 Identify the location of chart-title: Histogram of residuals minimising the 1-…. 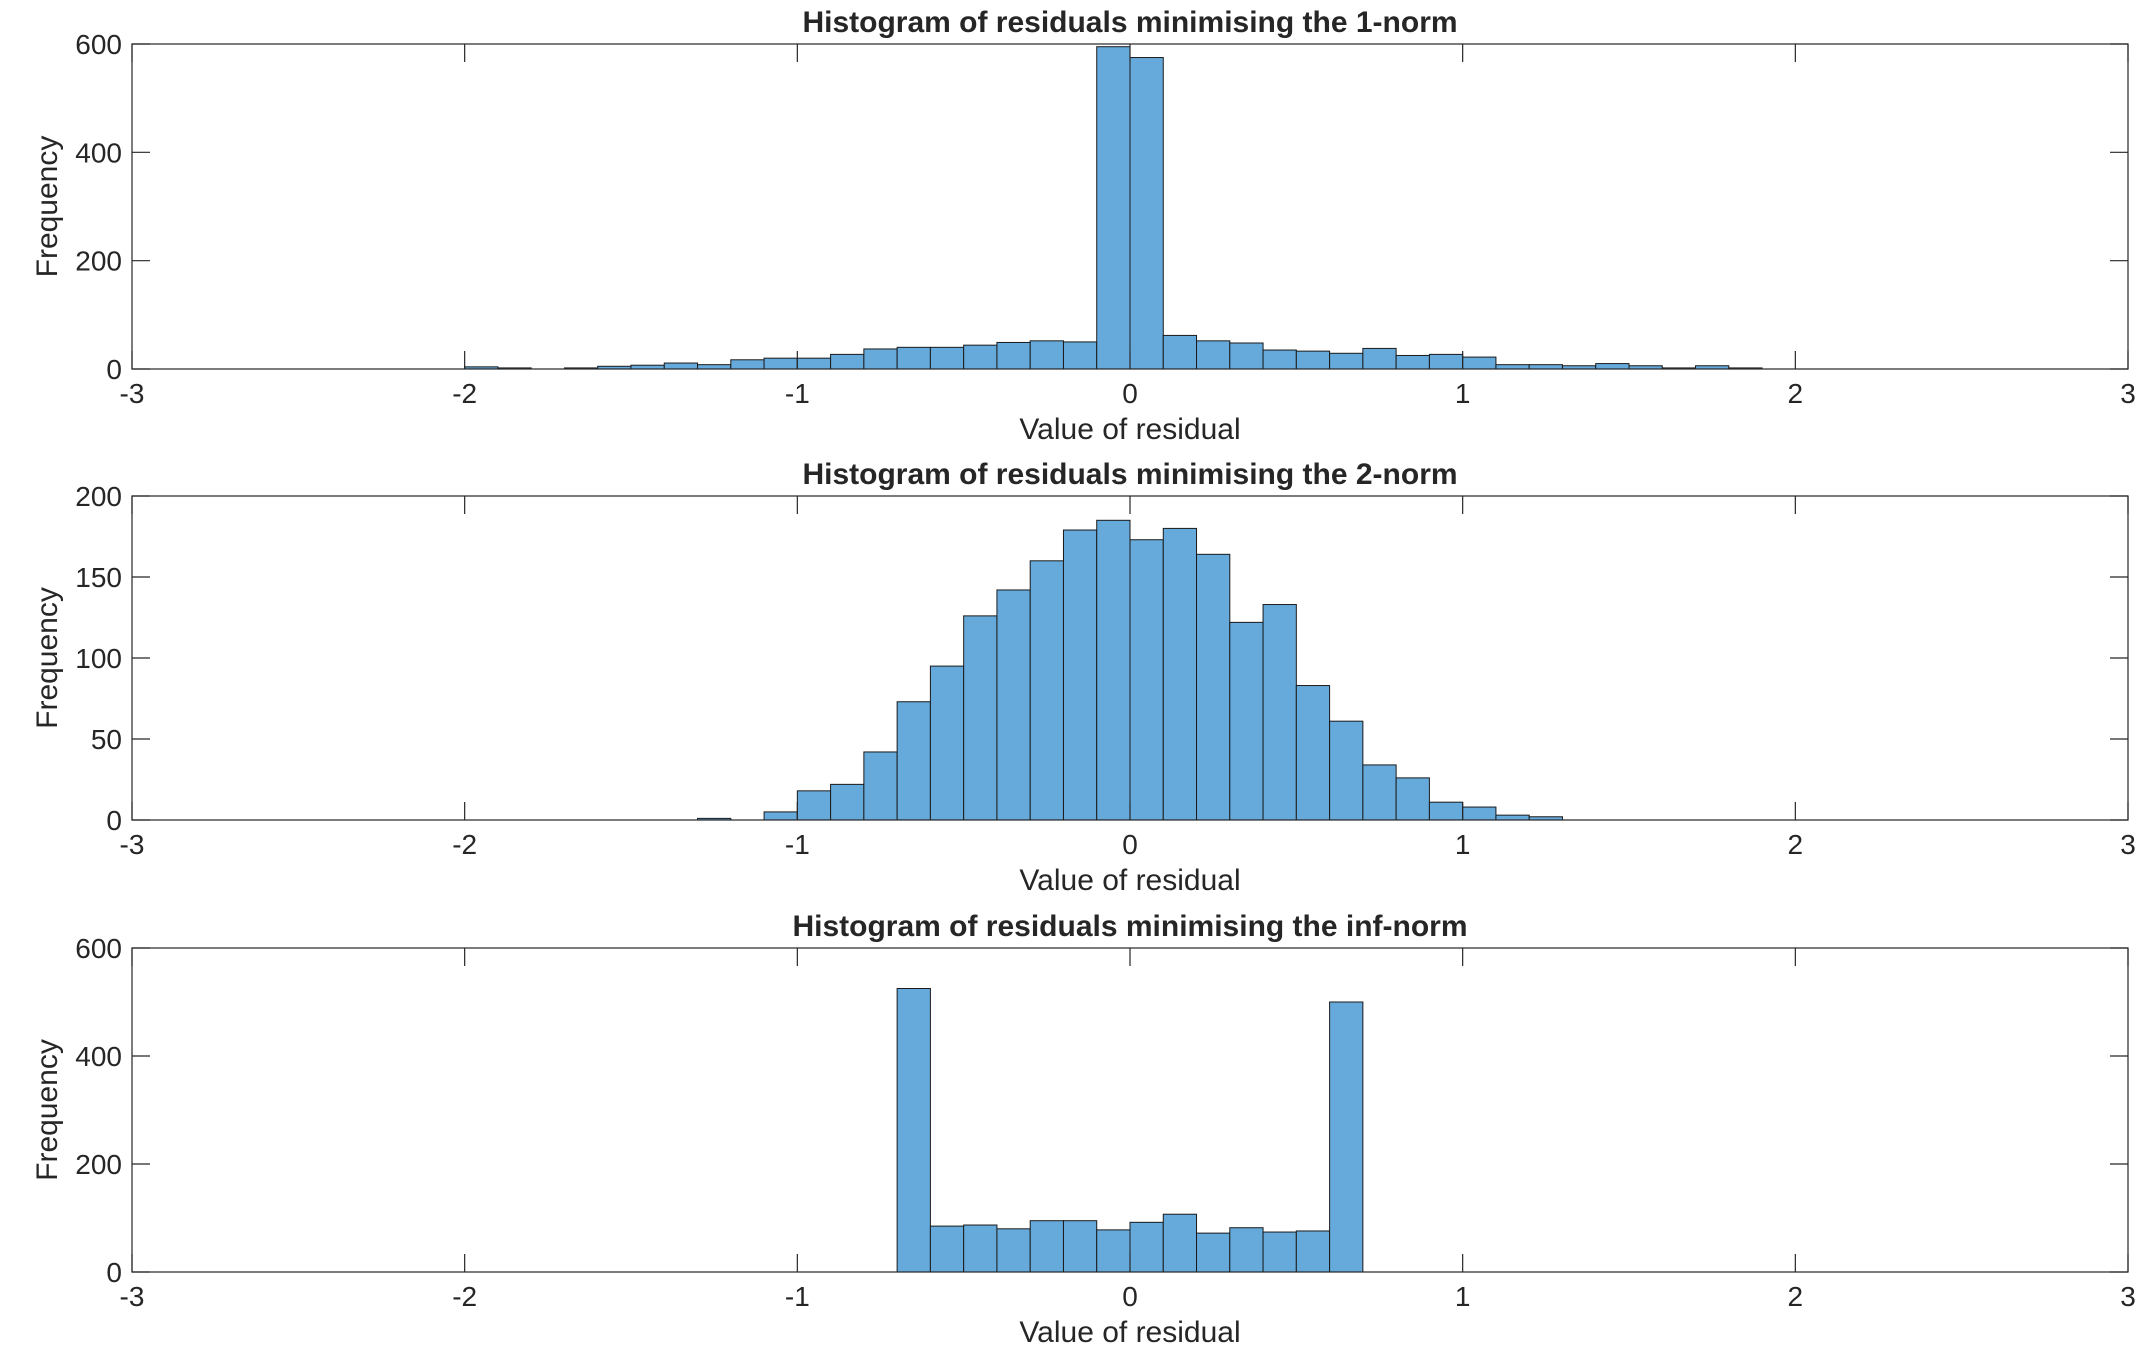
(1129, 22).